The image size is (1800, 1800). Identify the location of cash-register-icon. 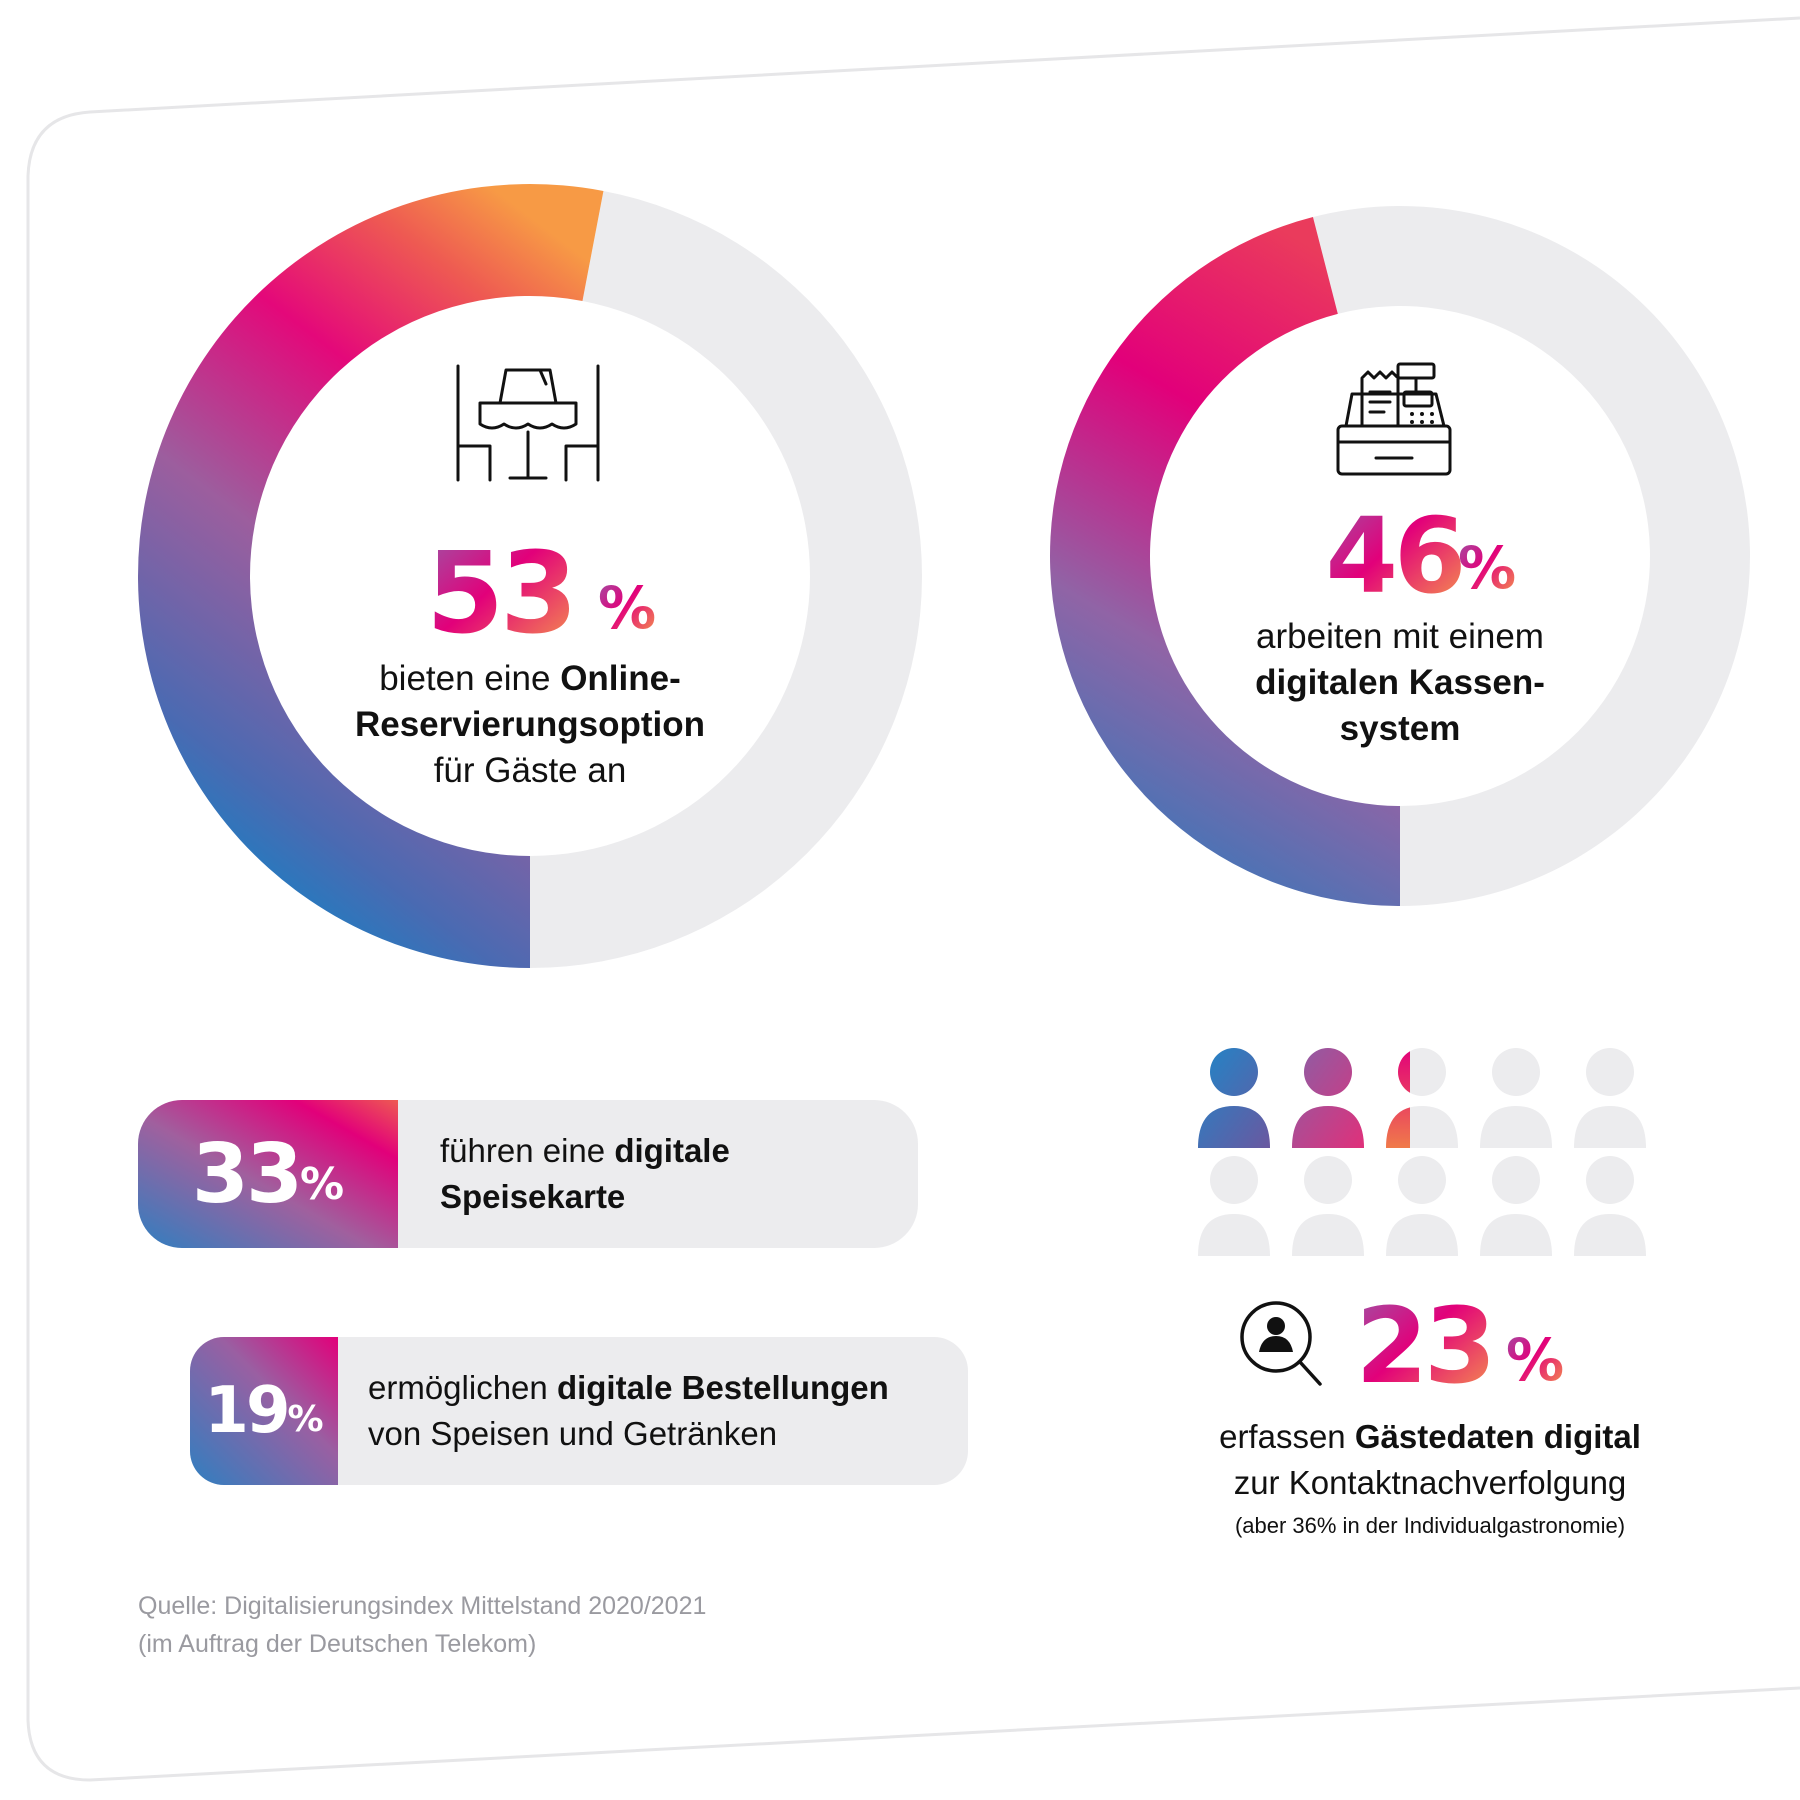
(1394, 419).